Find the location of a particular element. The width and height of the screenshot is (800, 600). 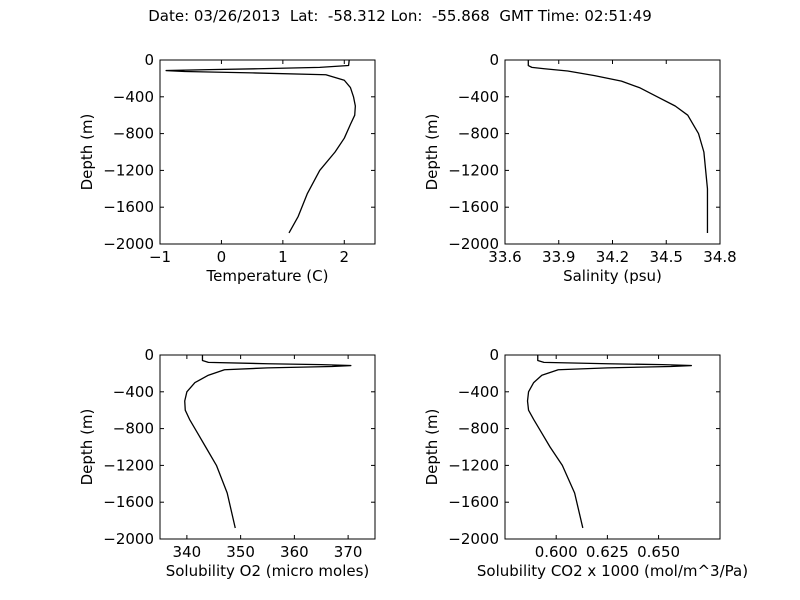

x-axis-label: Salinity (psu) is located at coordinates (612, 276).